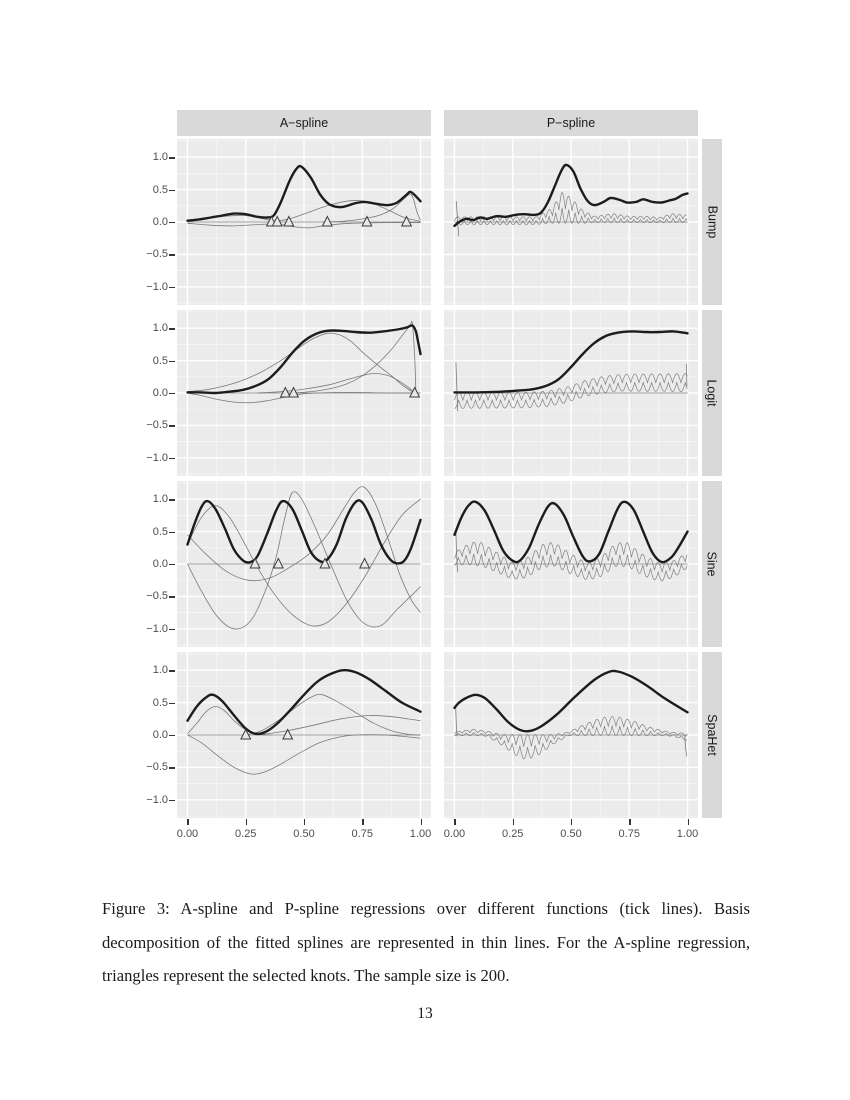 This screenshot has height=1100, width=850. I want to click on basis-chain-upper, so click(571, 731).